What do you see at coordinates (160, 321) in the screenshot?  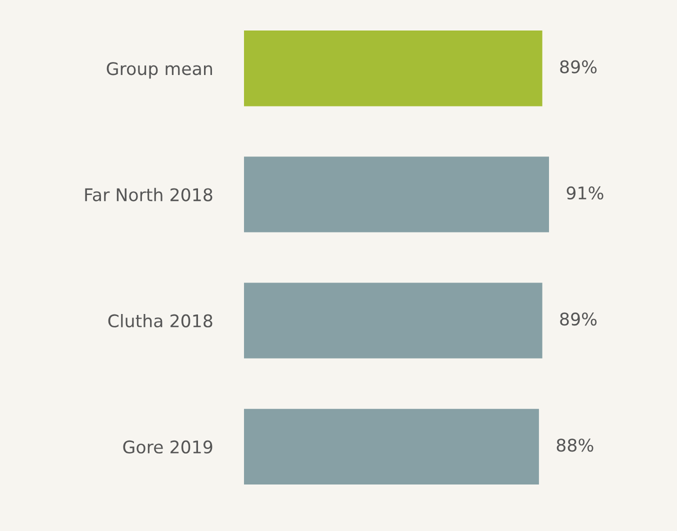 I see `y-tick-label: Clutha 2018` at bounding box center [160, 321].